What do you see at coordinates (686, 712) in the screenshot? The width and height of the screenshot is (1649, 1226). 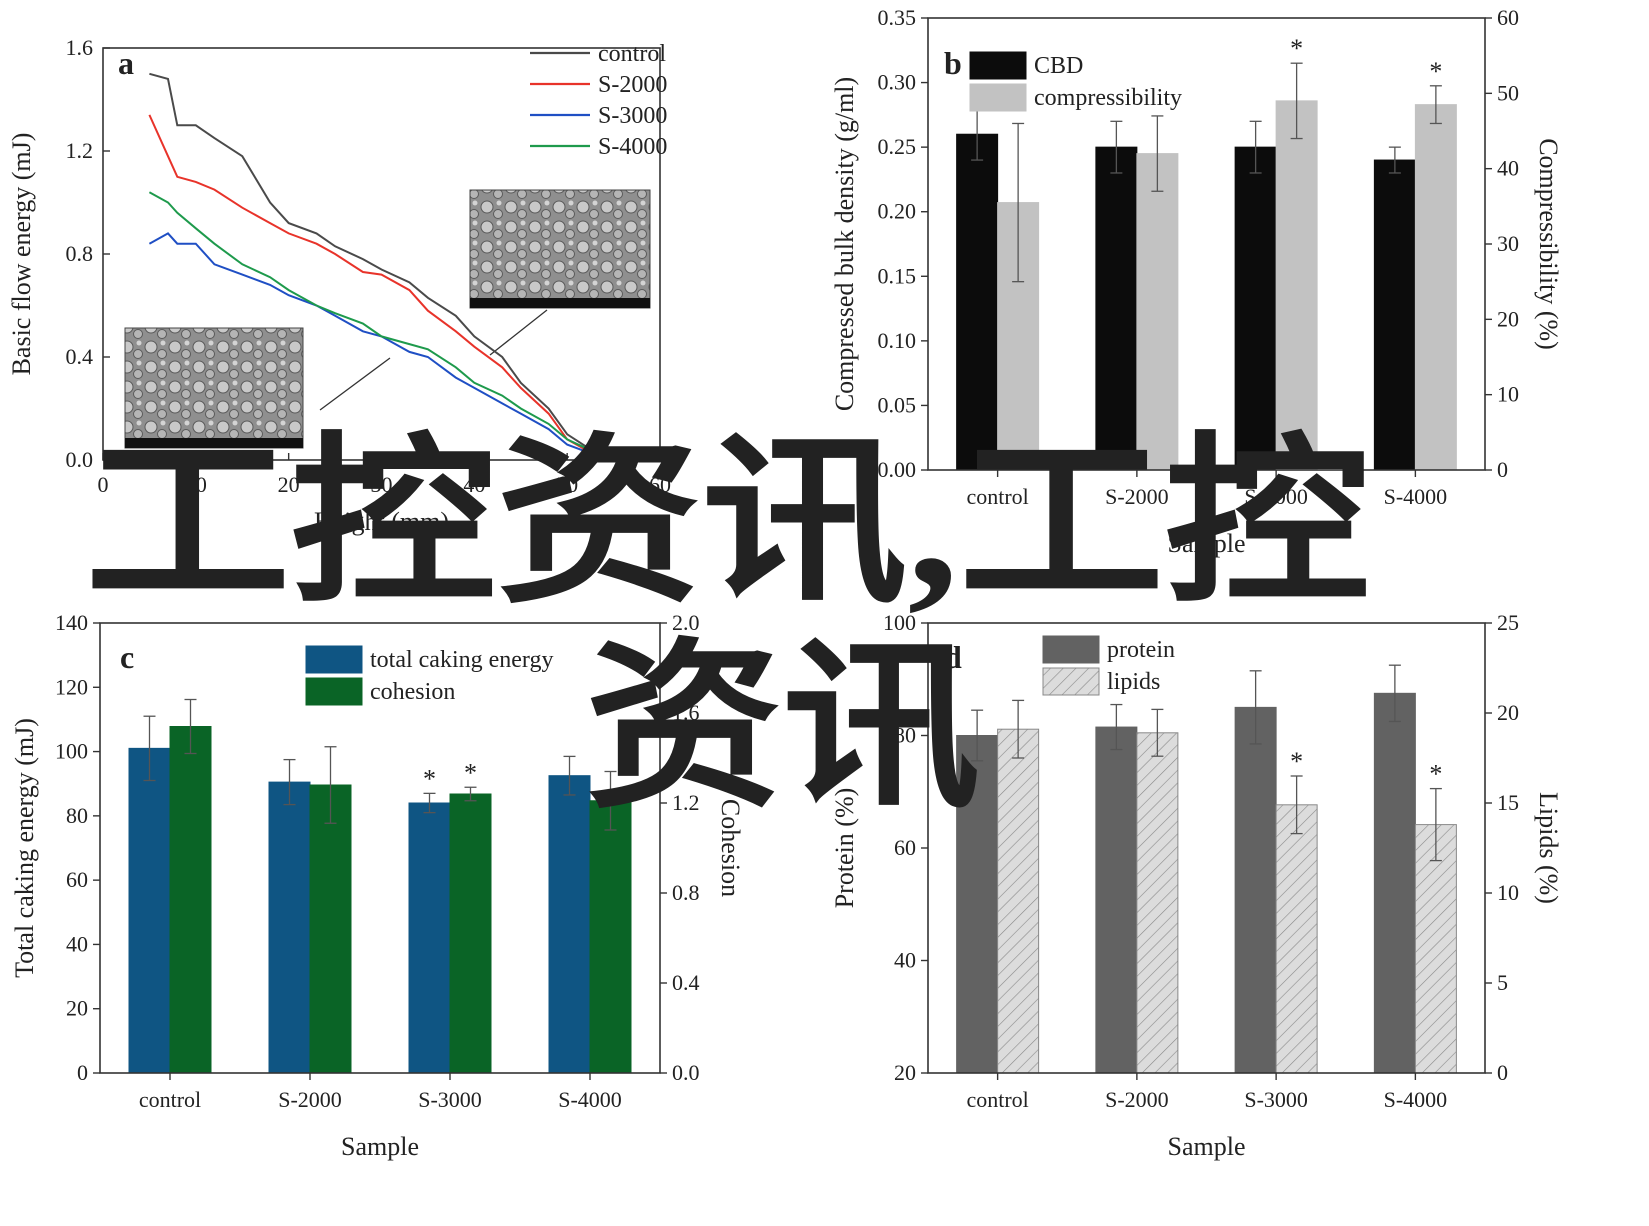 I see `y-tick-label-right: 1.6` at bounding box center [686, 712].